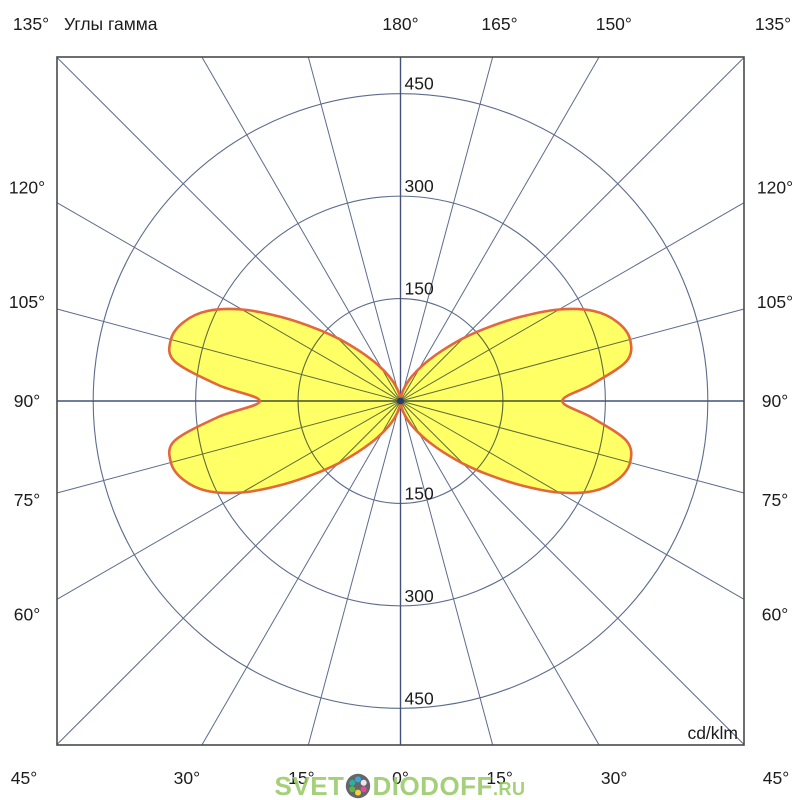 The width and height of the screenshot is (800, 800). Describe the element at coordinates (775, 302) in the screenshot. I see `gamma-label-right: 105°` at that location.